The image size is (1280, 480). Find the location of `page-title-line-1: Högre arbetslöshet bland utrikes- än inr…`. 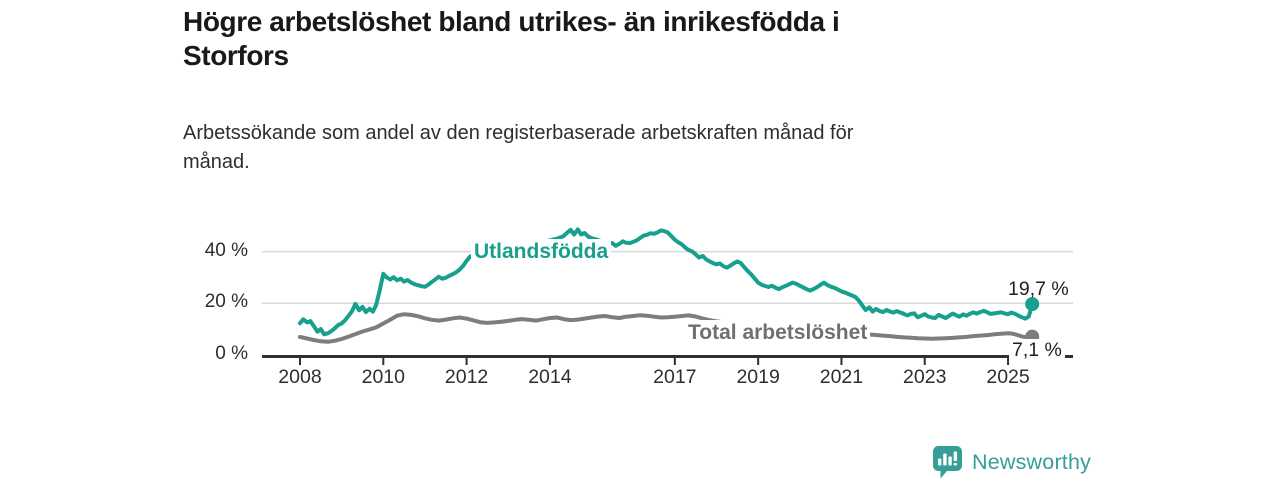

page-title-line-1: Högre arbetslöshet bland utrikes- än inr… is located at coordinates (511, 21).